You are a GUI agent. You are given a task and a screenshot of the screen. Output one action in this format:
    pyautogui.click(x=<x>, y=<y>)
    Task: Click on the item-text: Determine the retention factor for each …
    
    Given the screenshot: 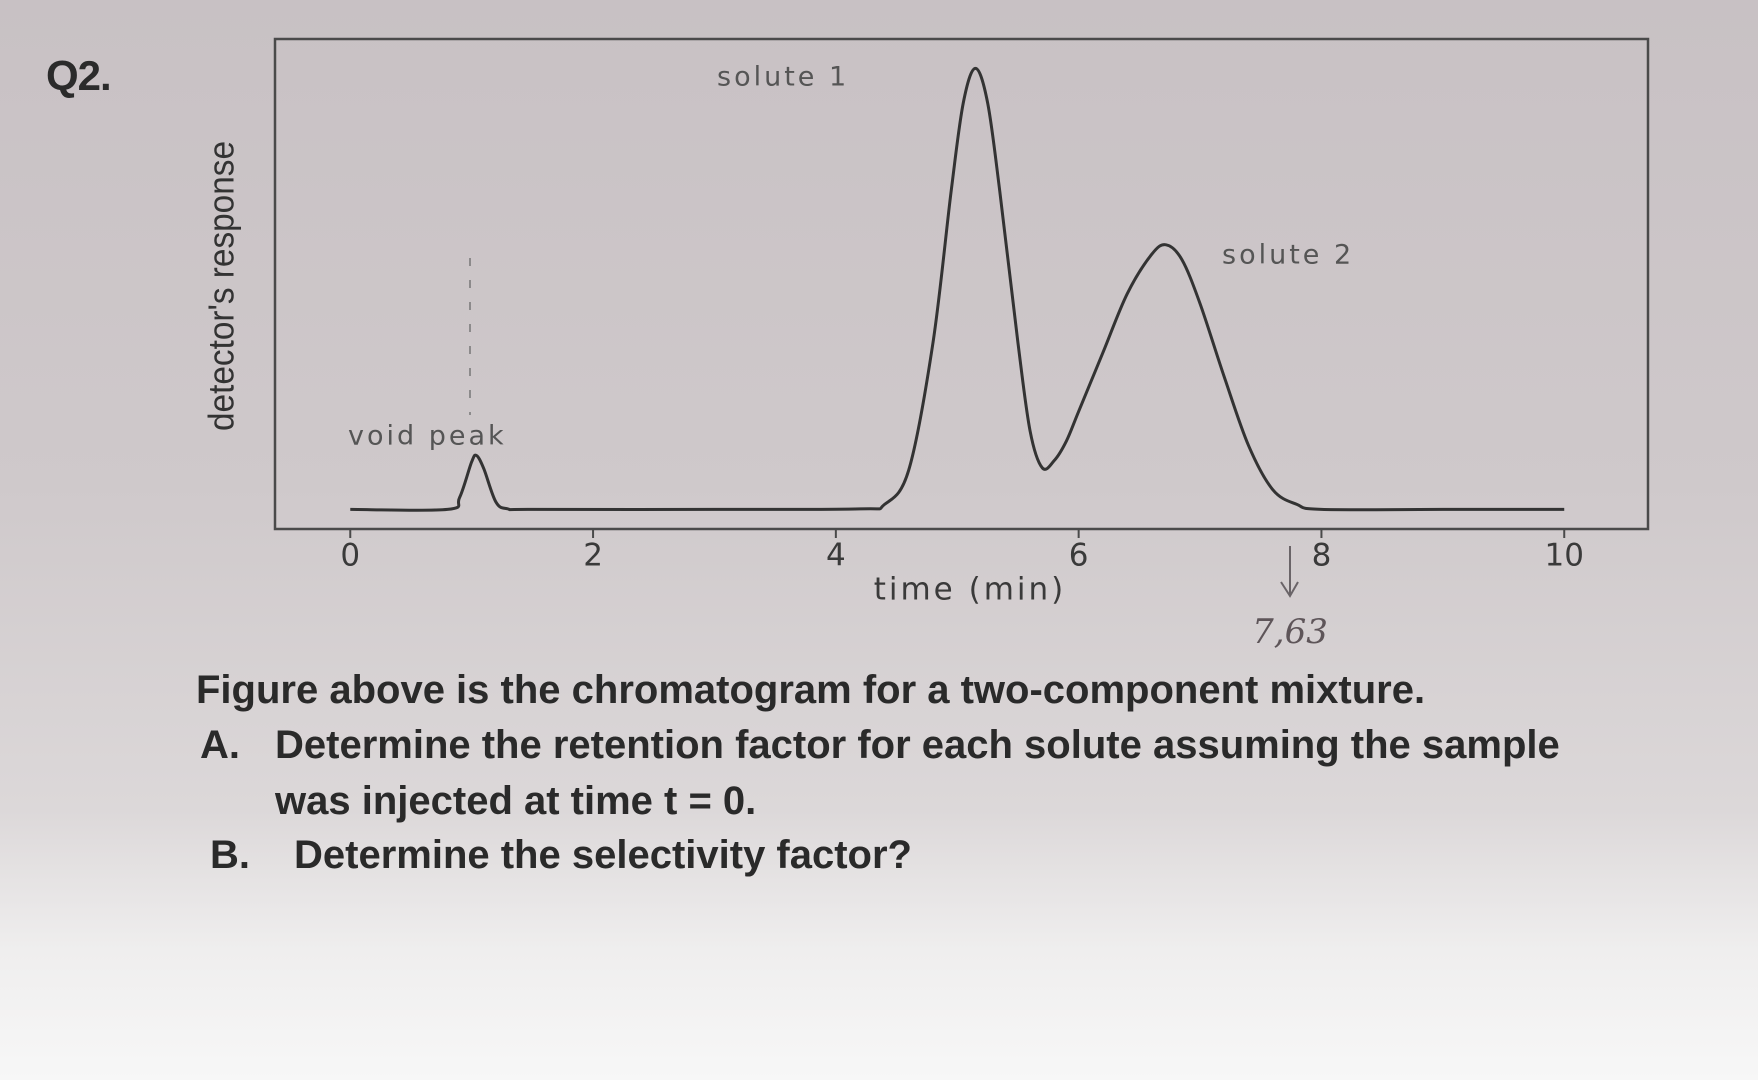 What is the action you would take?
    pyautogui.click(x=917, y=773)
    